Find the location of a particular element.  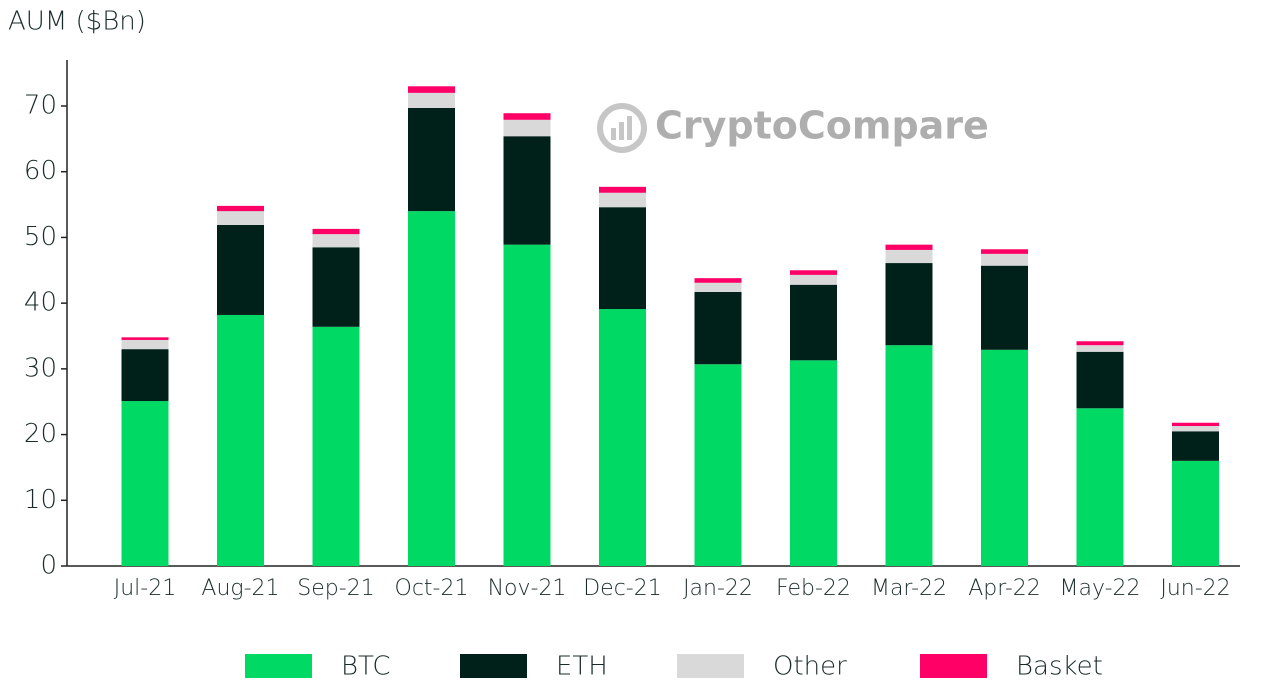

x-tick-label: Aug-21 is located at coordinates (240, 588).